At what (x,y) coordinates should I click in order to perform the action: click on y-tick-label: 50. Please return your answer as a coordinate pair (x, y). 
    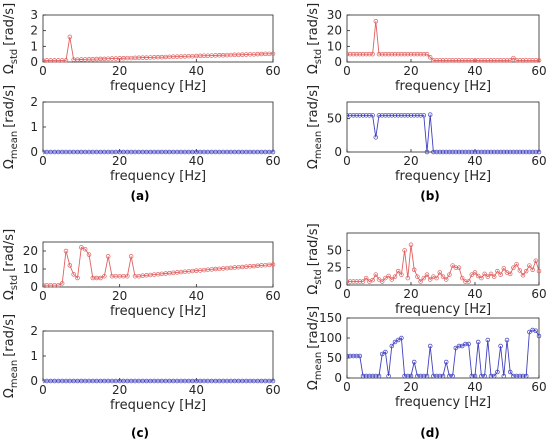
    Looking at the image, I should click on (334, 119).